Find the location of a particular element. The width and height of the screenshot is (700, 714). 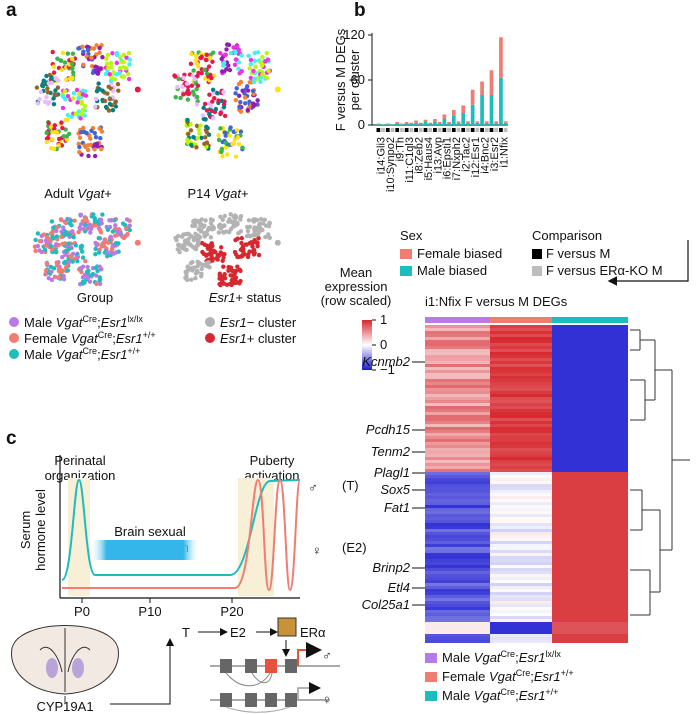

gene-label: Col25a1 is located at coordinates (386, 604).